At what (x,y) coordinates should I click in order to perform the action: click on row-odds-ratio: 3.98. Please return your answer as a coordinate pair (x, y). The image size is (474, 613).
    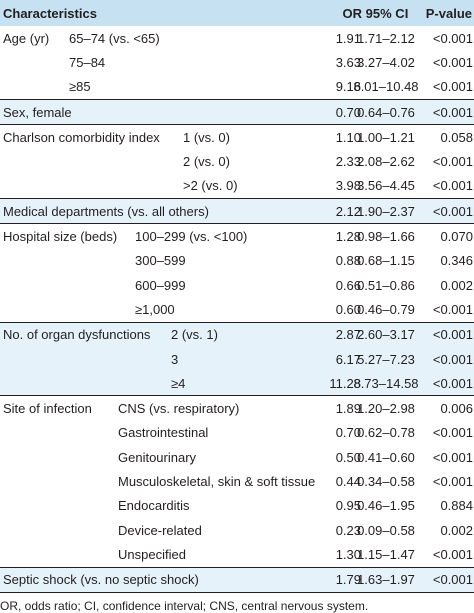
    Looking at the image, I should click on (348, 186).